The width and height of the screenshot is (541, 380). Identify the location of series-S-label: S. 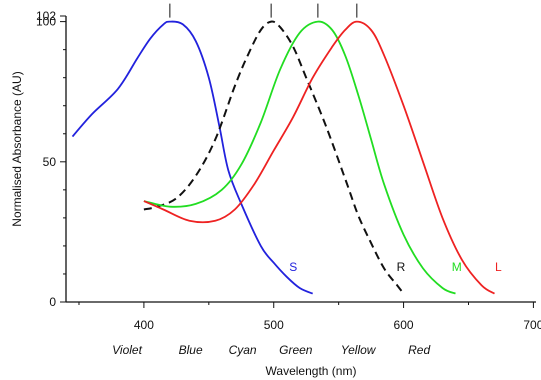
(293, 267).